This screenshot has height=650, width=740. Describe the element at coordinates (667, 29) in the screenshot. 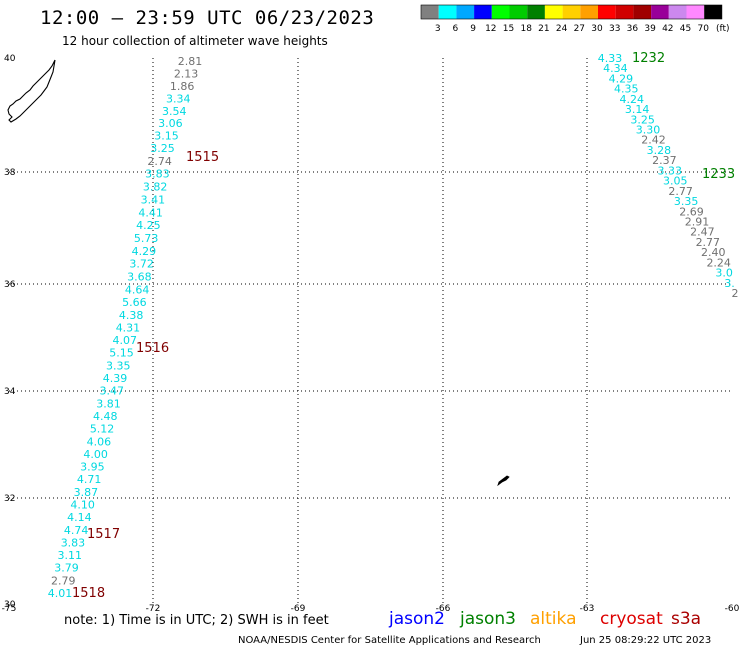

I see `legend-bin-label: 42` at that location.